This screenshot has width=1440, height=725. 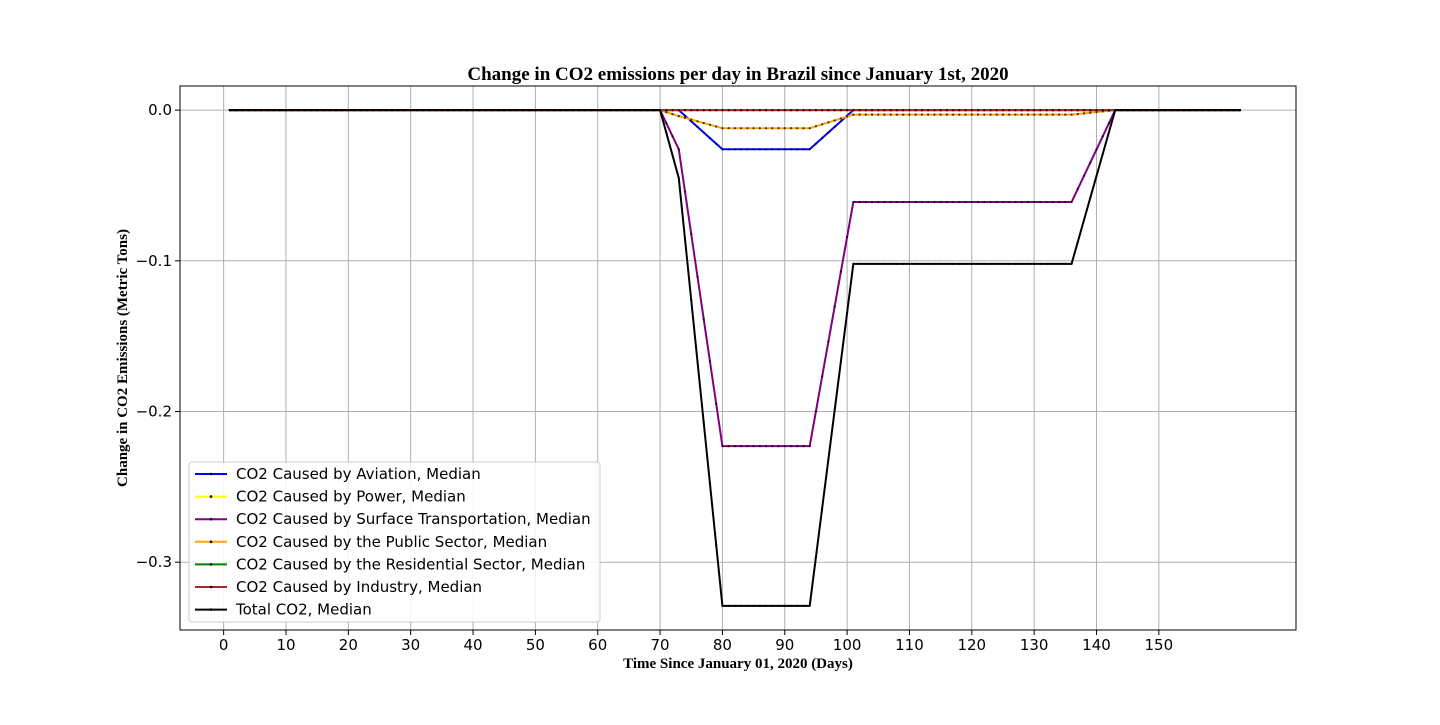 What do you see at coordinates (371, 542) in the screenshot?
I see `legend-item: CO2 Caused by the Public Sector, Median` at bounding box center [371, 542].